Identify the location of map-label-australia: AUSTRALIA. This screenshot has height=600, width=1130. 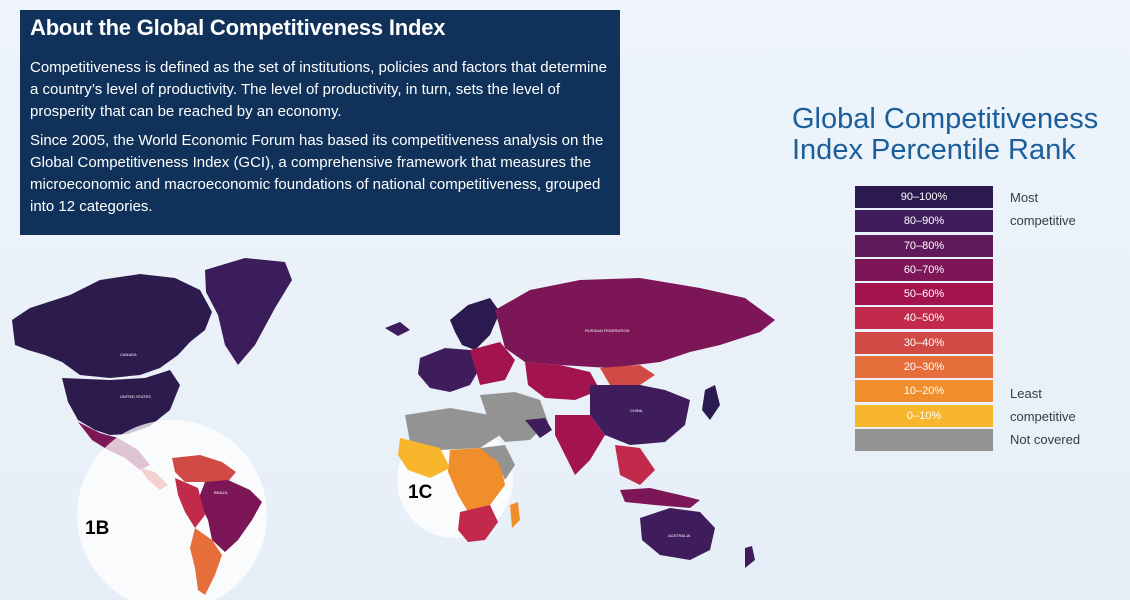
(679, 535).